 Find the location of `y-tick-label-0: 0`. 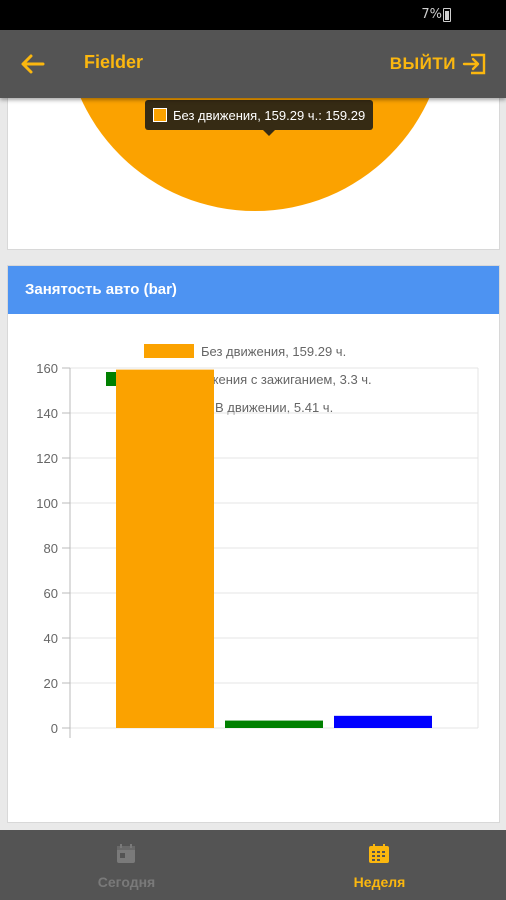

y-tick-label-0: 0 is located at coordinates (54, 728).